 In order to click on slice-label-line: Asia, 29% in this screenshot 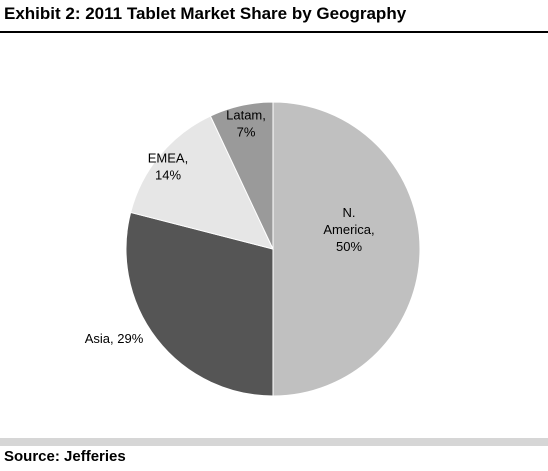, I will do `click(114, 338)`.